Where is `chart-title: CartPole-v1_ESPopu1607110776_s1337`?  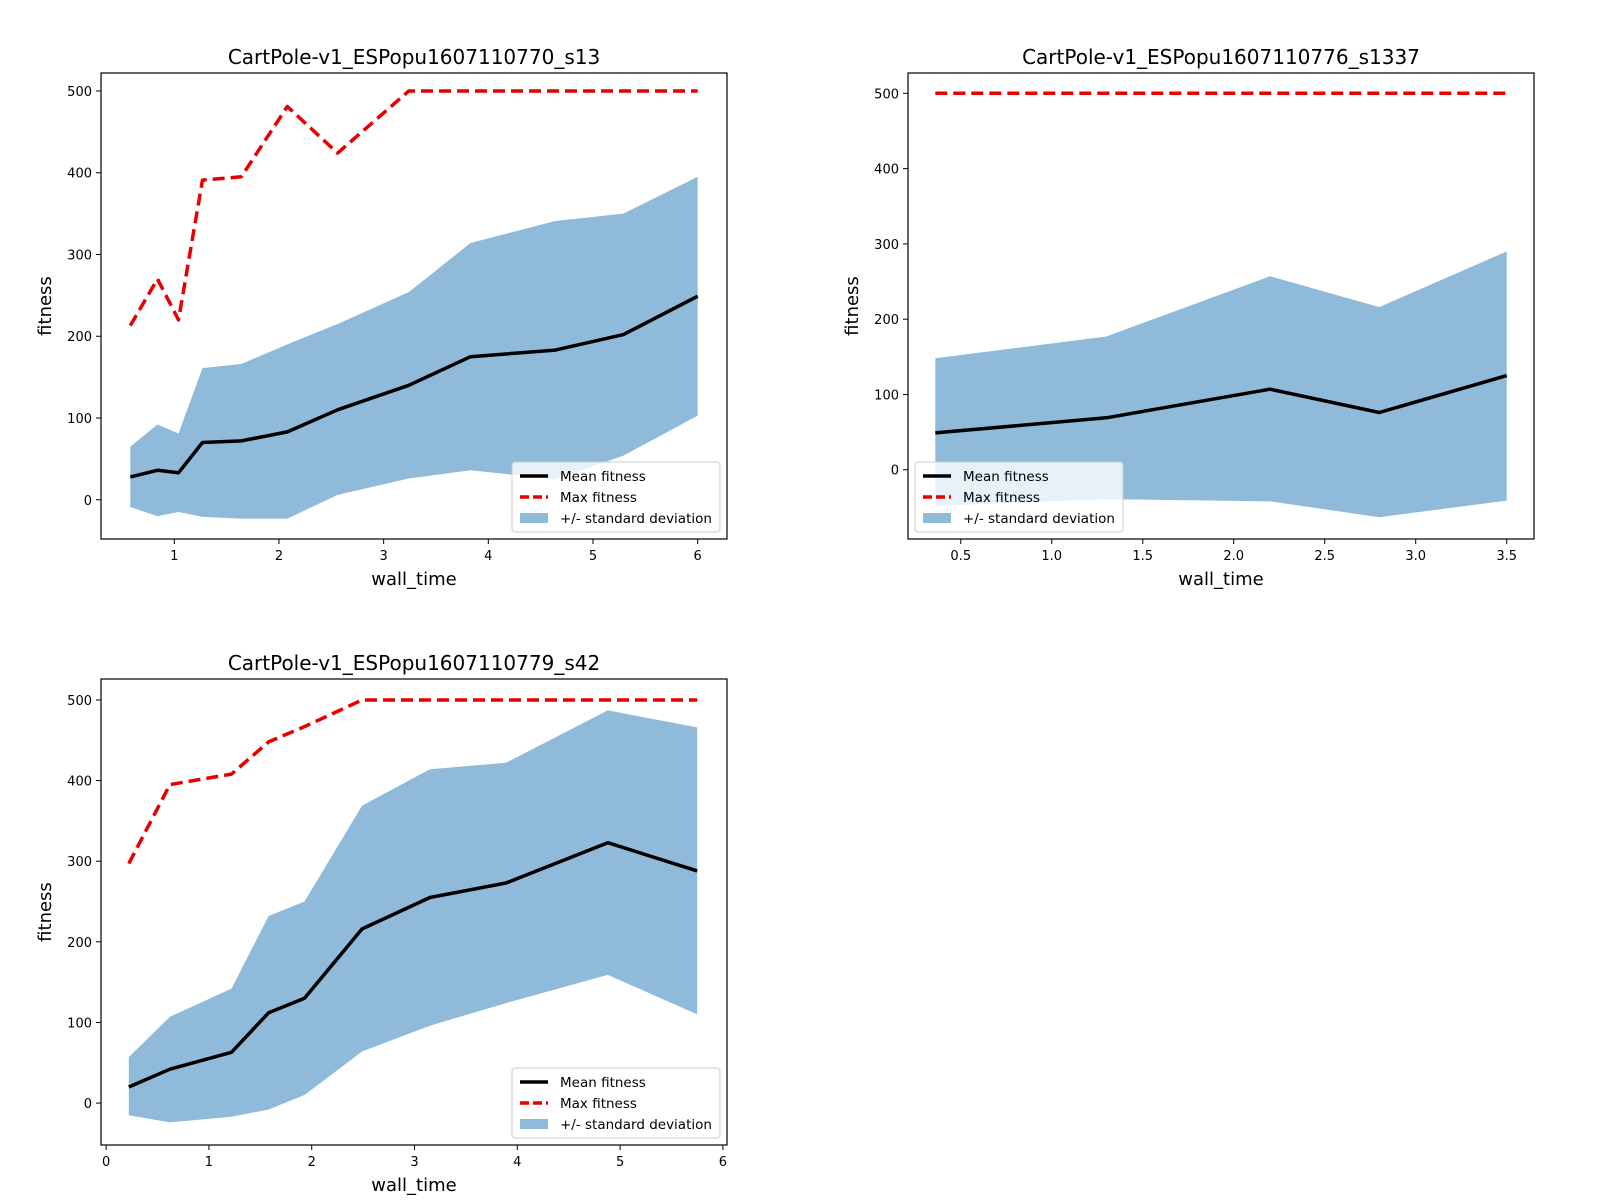
chart-title: CartPole-v1_ESPopu1607110776_s1337 is located at coordinates (1221, 57).